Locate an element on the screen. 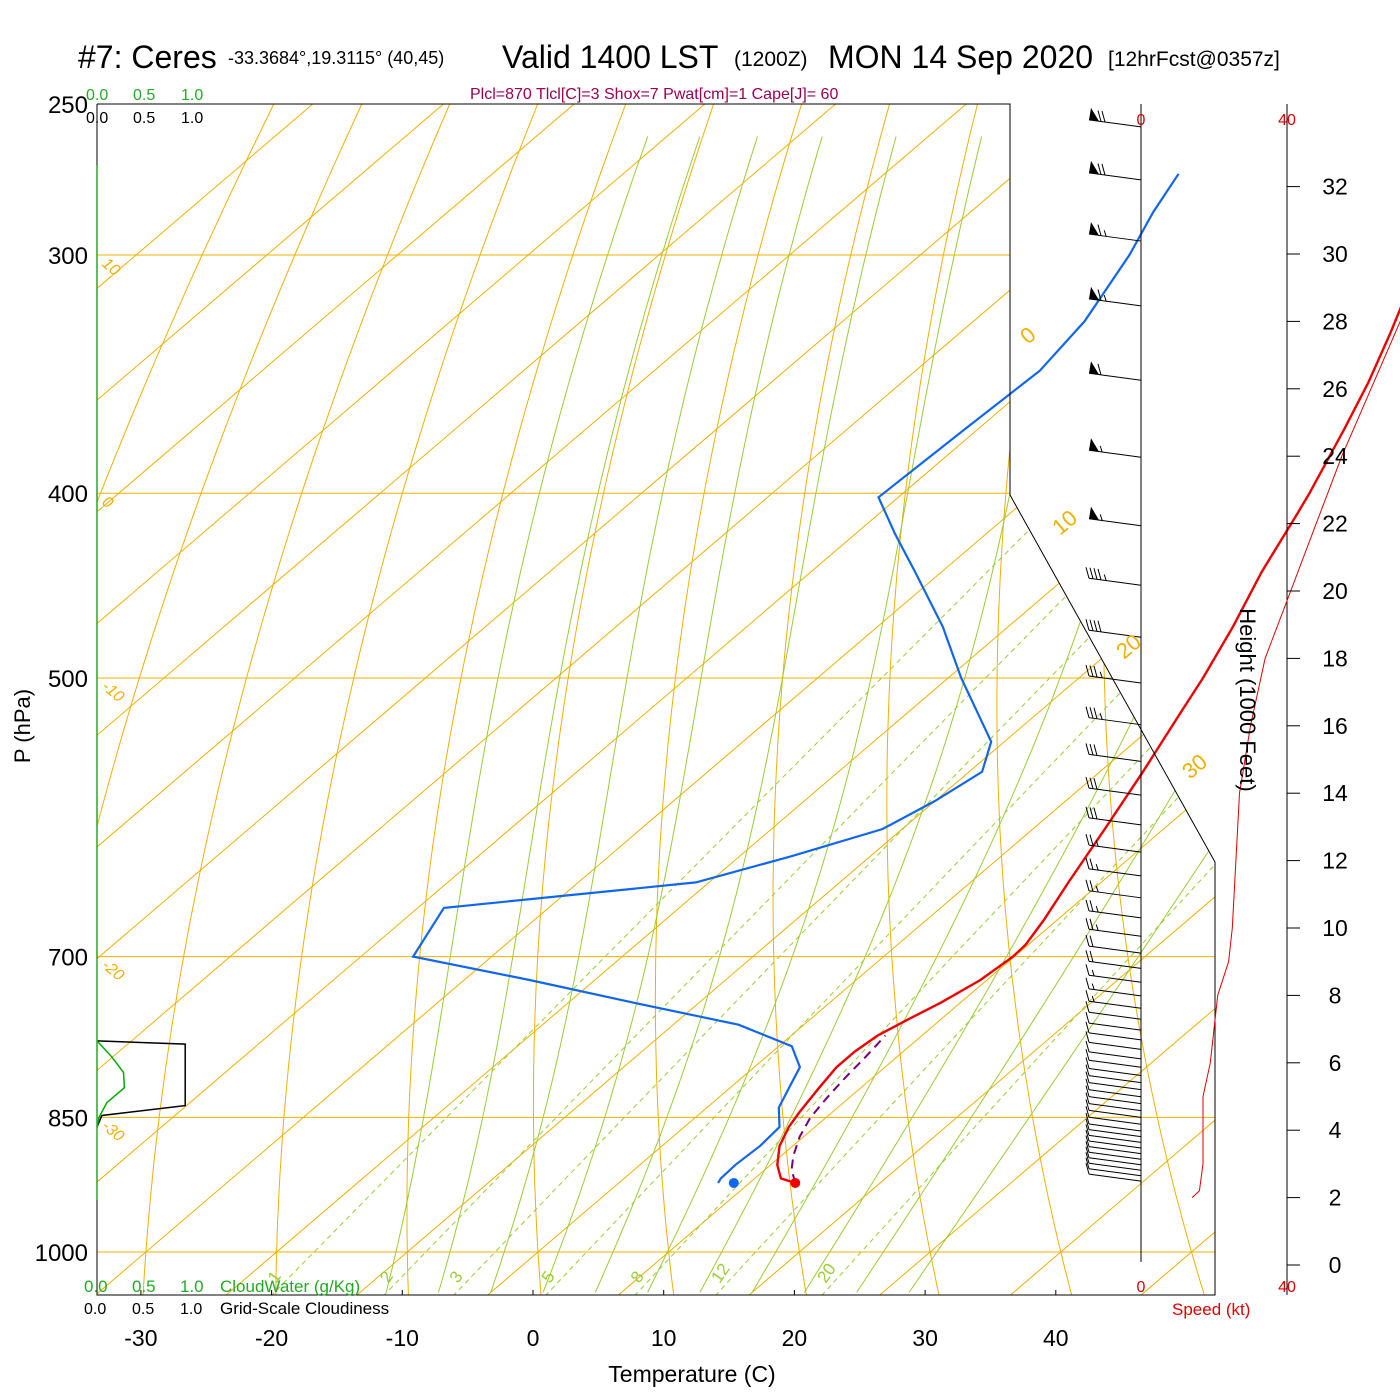  cloudiness-scale-bottom-2: 1.0 is located at coordinates (191, 1309).